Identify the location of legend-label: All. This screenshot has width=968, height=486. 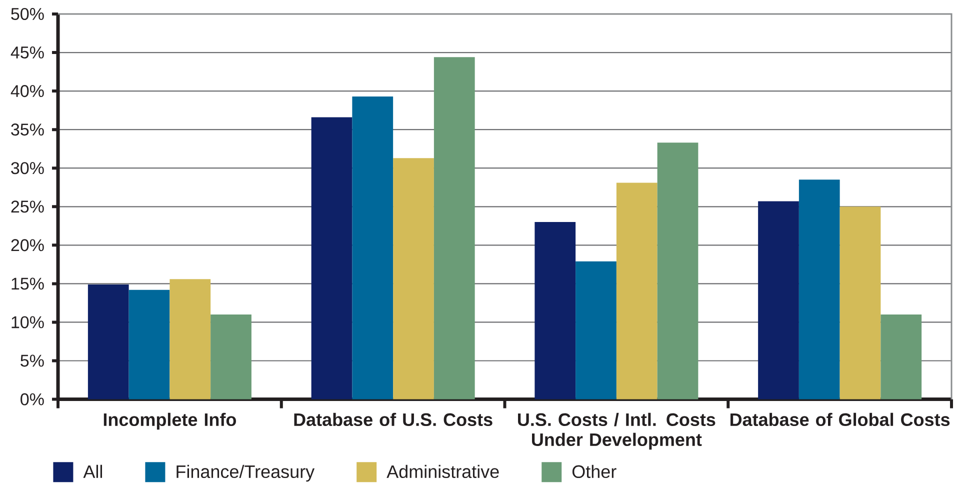
(92, 471).